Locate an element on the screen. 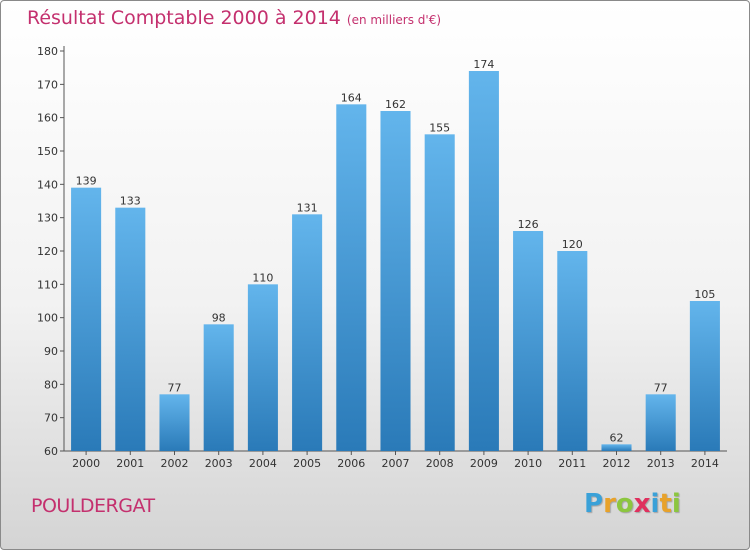  data-label: 105 is located at coordinates (704, 294).